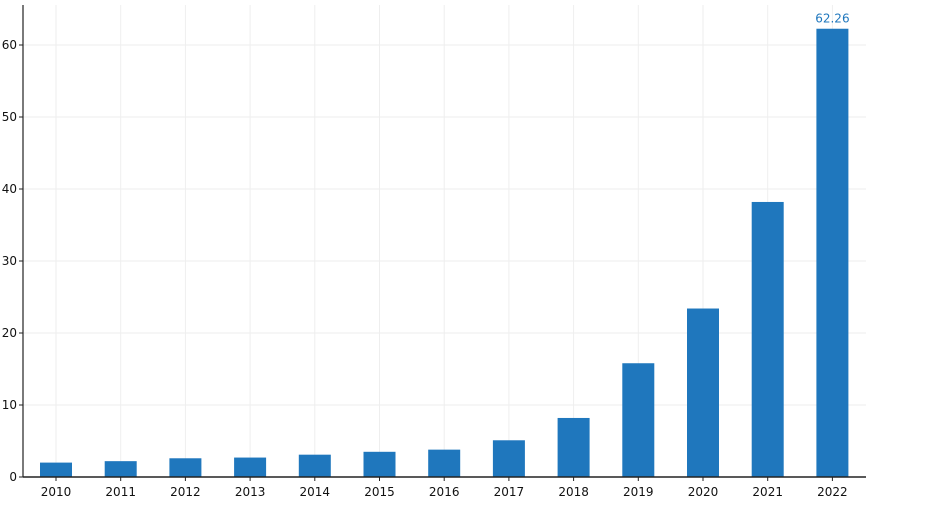  I want to click on x-tick-label-2013: 2013, so click(250, 492).